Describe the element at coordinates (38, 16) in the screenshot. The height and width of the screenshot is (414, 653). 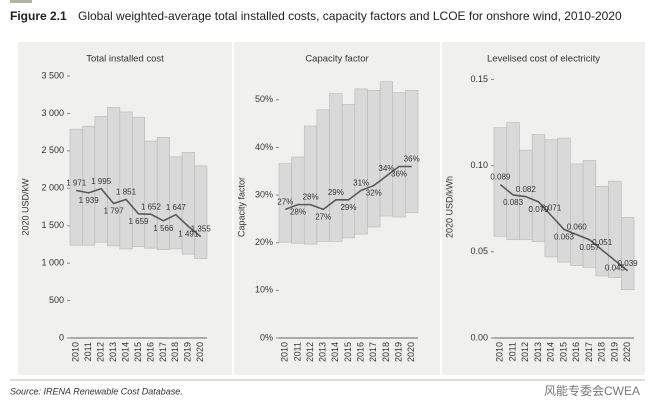
I see `figure-label: Figure 2.1` at that location.